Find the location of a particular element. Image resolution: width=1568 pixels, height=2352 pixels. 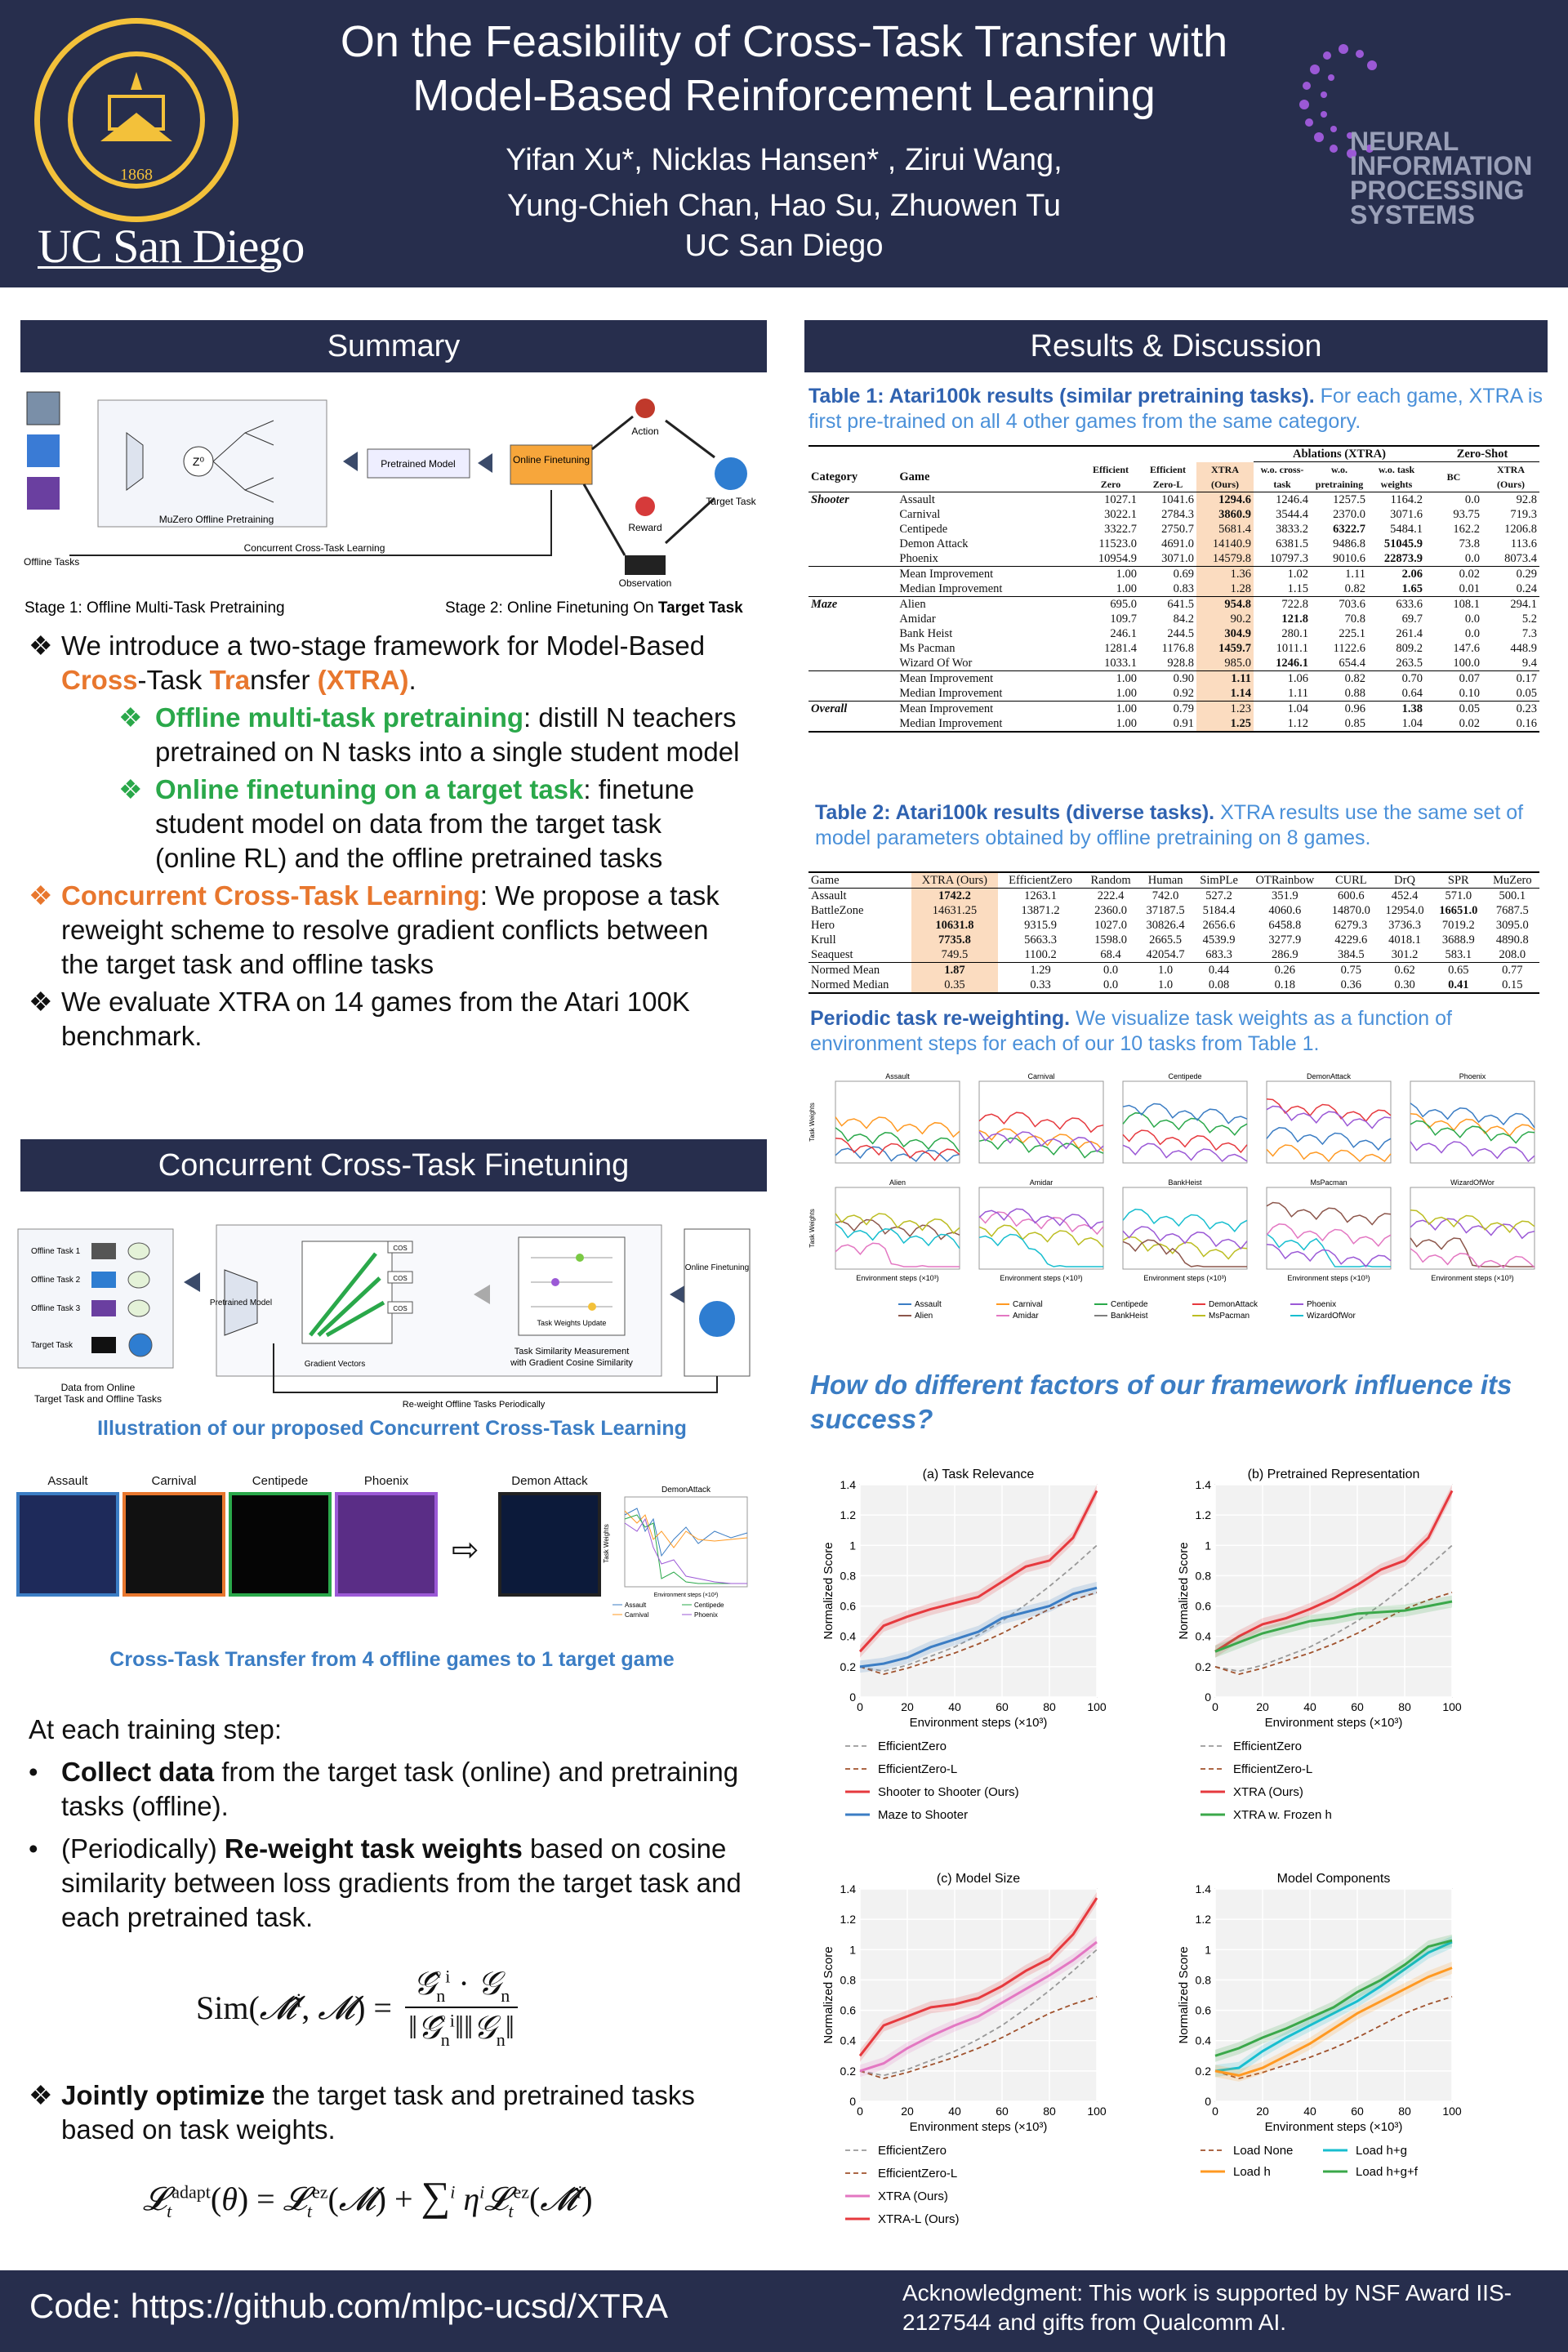

y-axis-label: Normalized Score is located at coordinates (1184, 1994).